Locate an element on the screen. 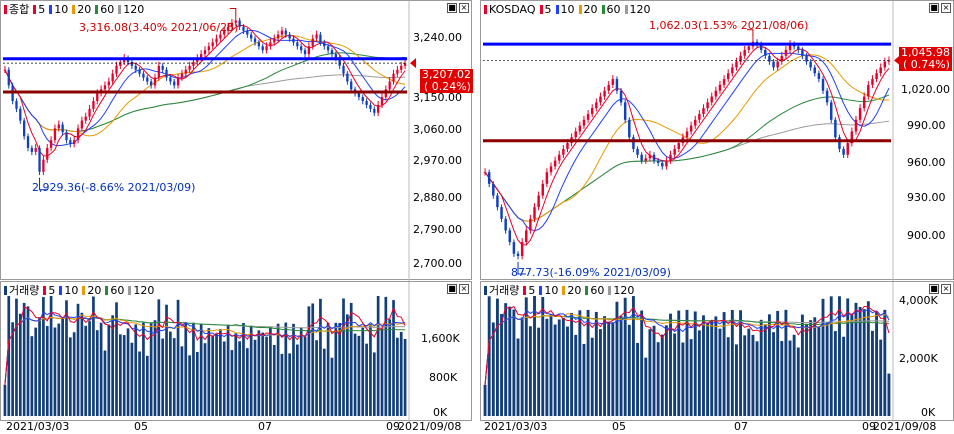  left-legend-name: 종합 is located at coordinates (16, 9).